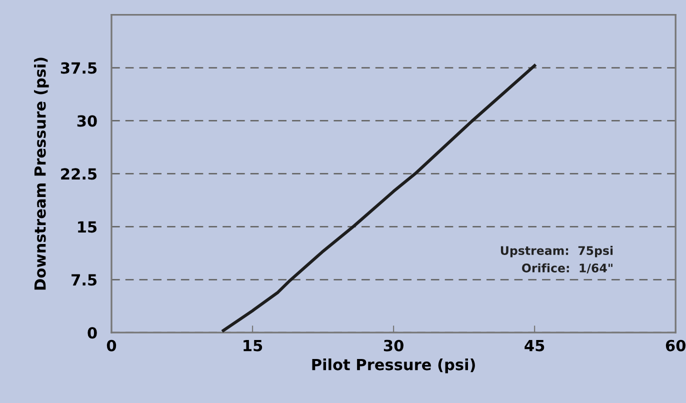  What do you see at coordinates (87, 227) in the screenshot?
I see `y-tick-label: 15` at bounding box center [87, 227].